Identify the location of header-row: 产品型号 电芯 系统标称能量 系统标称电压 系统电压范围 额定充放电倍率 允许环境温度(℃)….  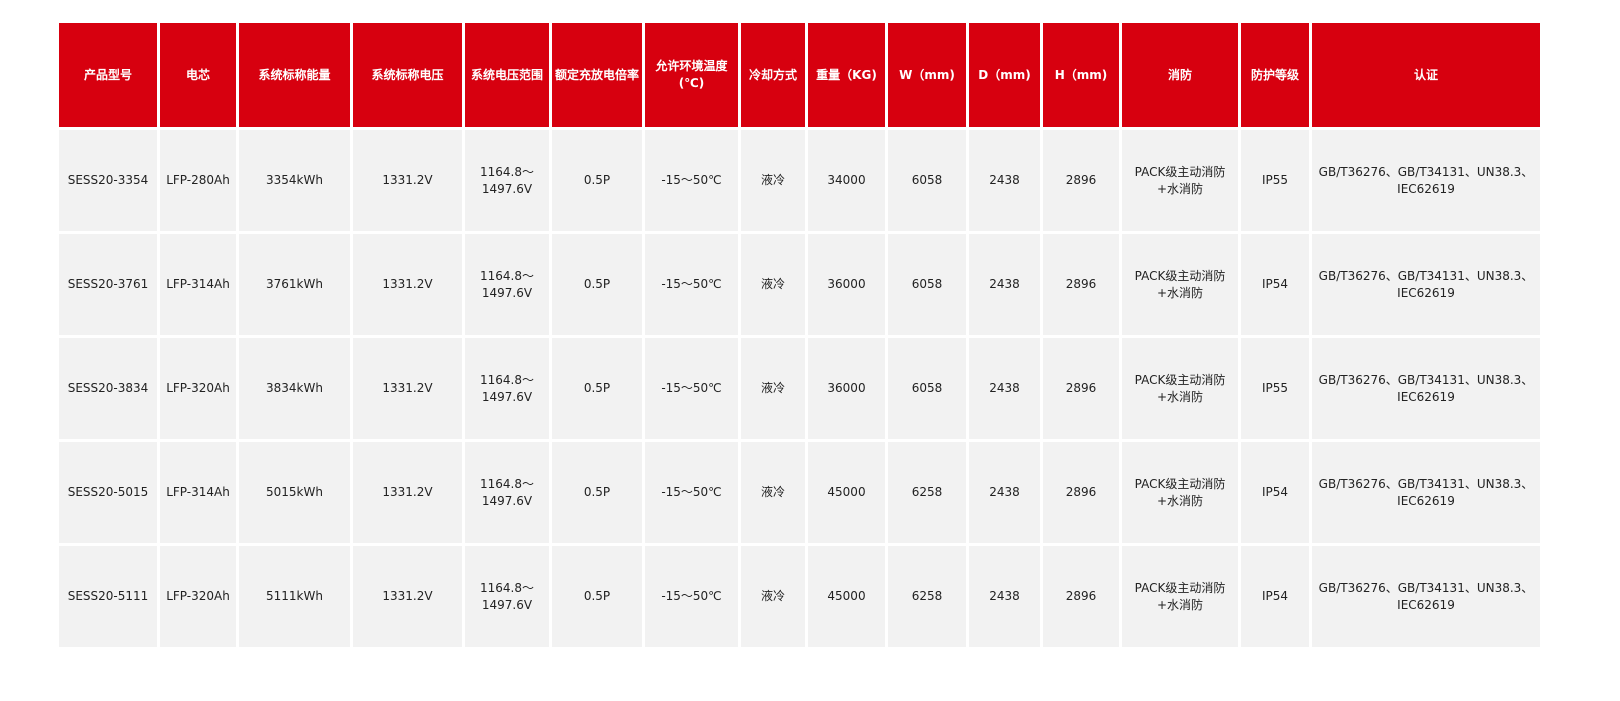
(799, 75).